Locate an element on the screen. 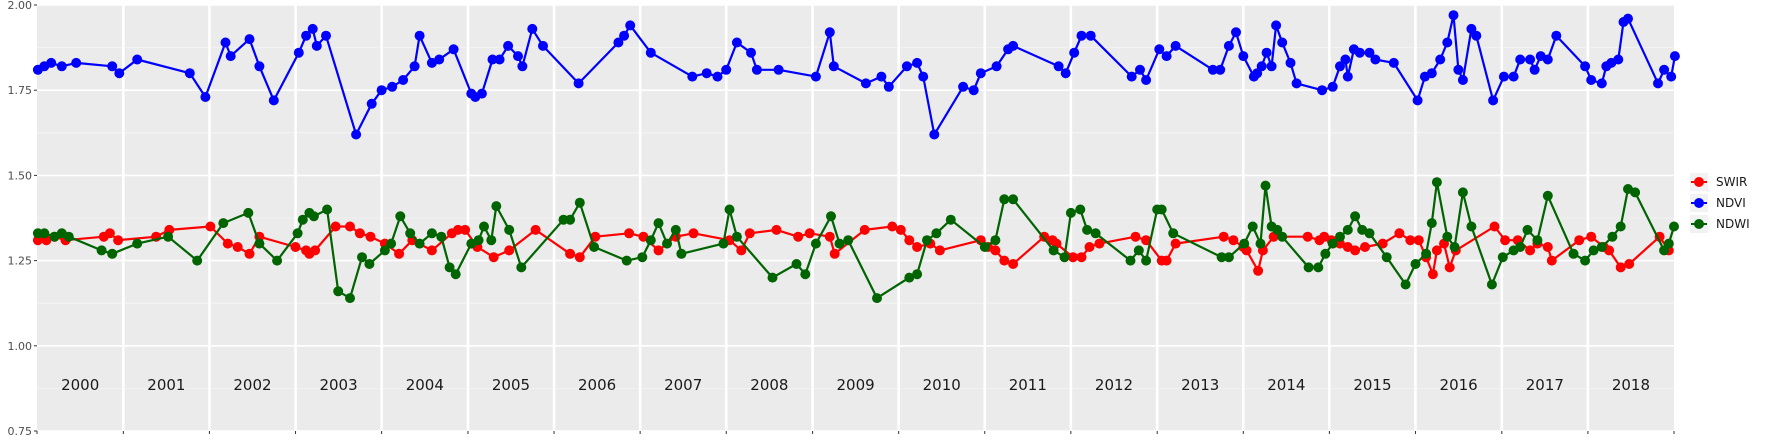 This screenshot has height=442, width=1773. year-label: 2003 is located at coordinates (338, 385).